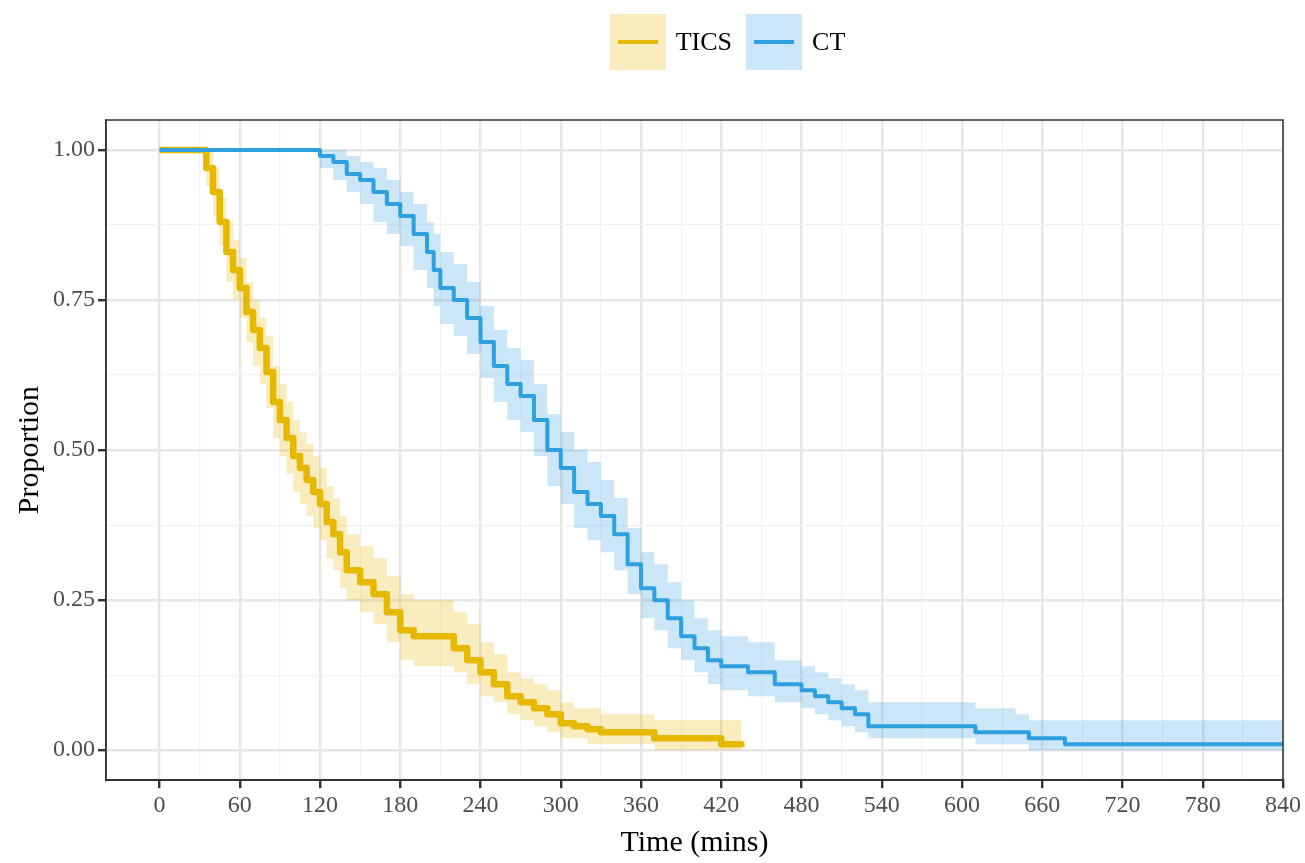 Image resolution: width=1305 pixels, height=863 pixels. What do you see at coordinates (694, 840) in the screenshot?
I see `x-axis-title: Time (mins)` at bounding box center [694, 840].